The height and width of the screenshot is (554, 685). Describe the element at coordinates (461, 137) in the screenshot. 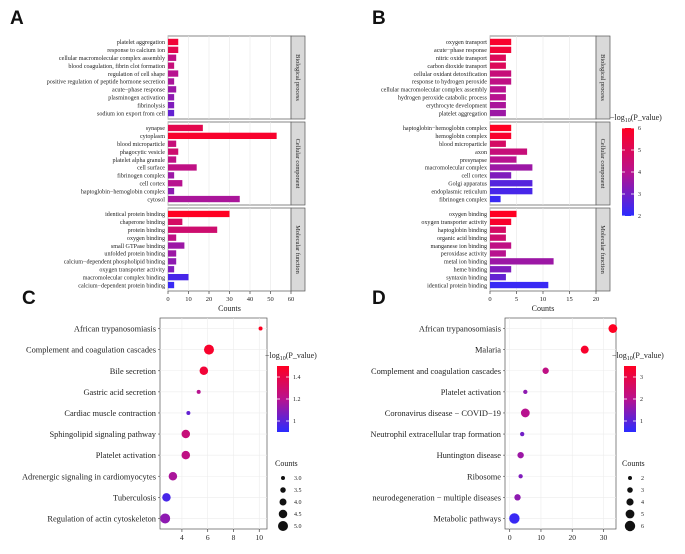

I see `bar-label-hemoglobin-complex: hemoglobin complex` at that location.